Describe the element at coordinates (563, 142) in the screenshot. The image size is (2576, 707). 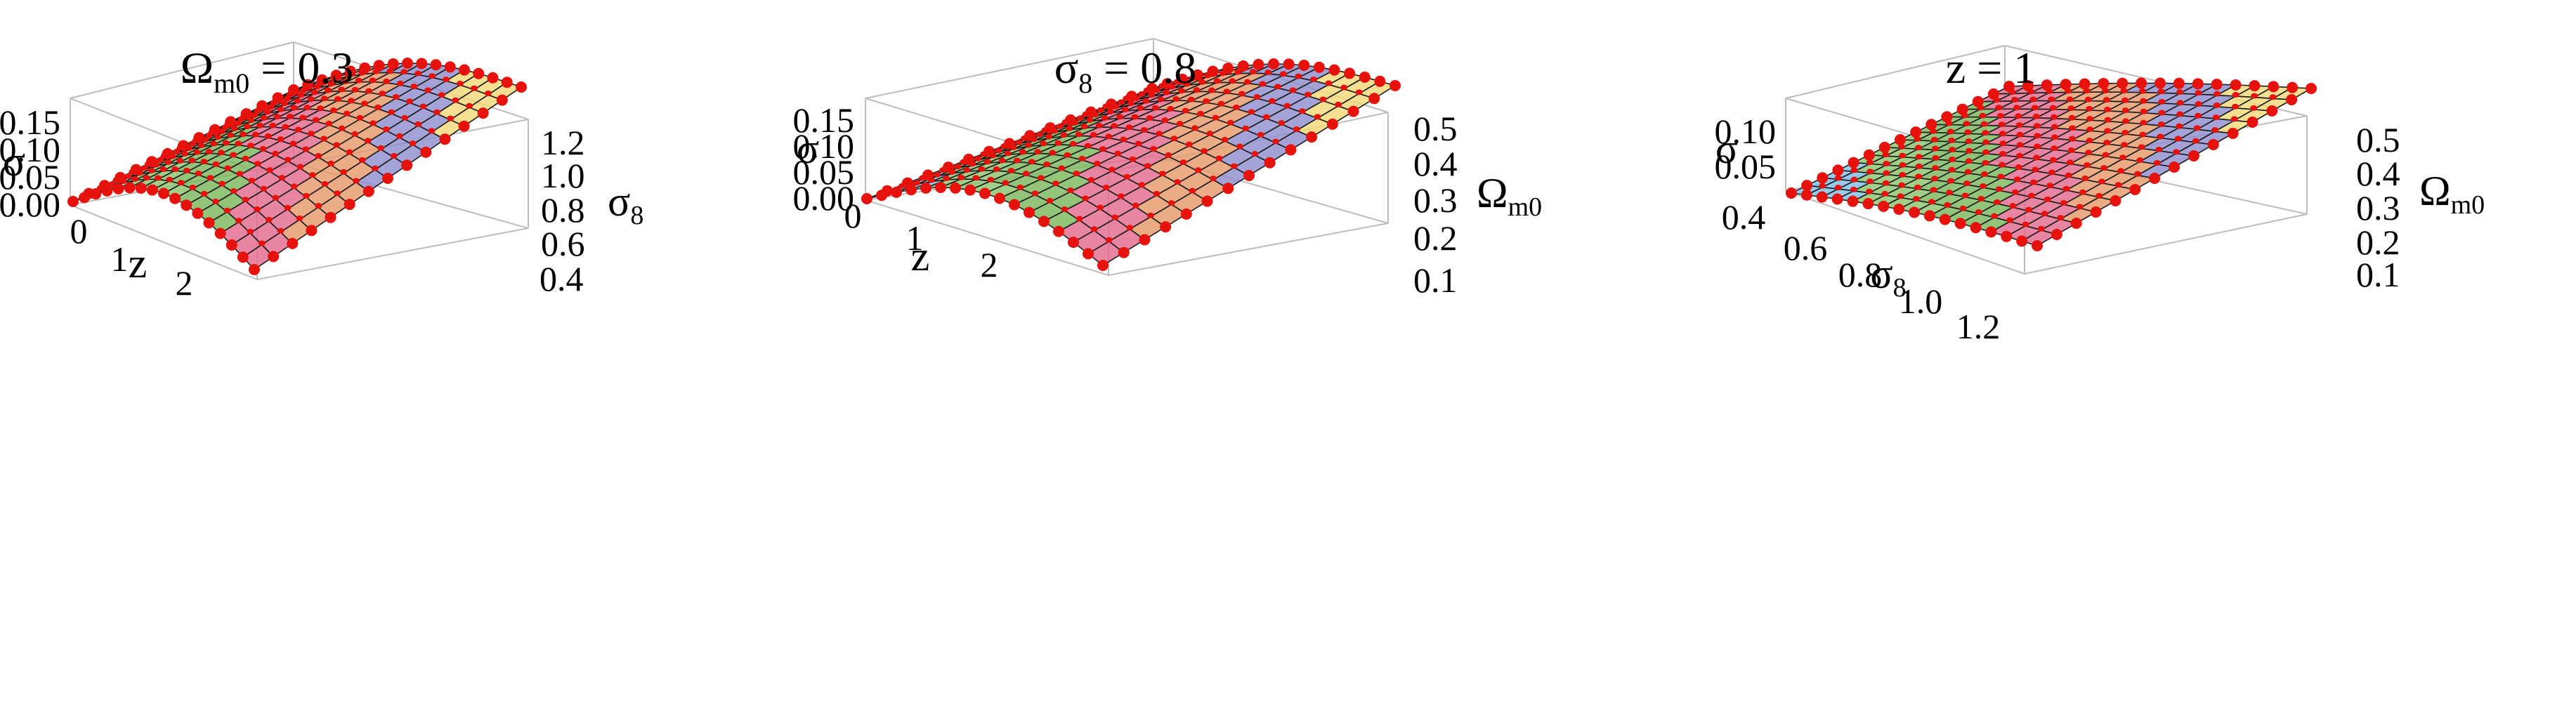
I see `axis2-tick-label: 1.2` at that location.